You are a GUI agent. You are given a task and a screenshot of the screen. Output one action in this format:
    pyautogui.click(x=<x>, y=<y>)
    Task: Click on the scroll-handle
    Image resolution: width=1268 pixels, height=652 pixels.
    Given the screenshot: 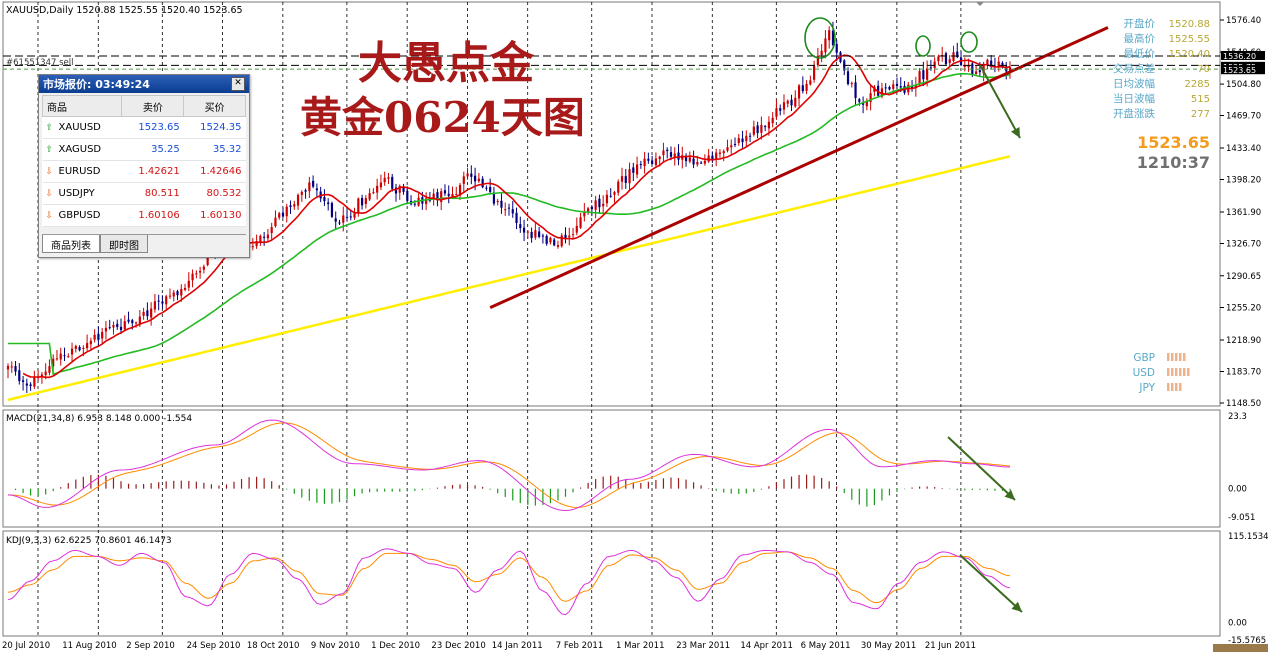 What is the action you would take?
    pyautogui.click(x=1240, y=648)
    